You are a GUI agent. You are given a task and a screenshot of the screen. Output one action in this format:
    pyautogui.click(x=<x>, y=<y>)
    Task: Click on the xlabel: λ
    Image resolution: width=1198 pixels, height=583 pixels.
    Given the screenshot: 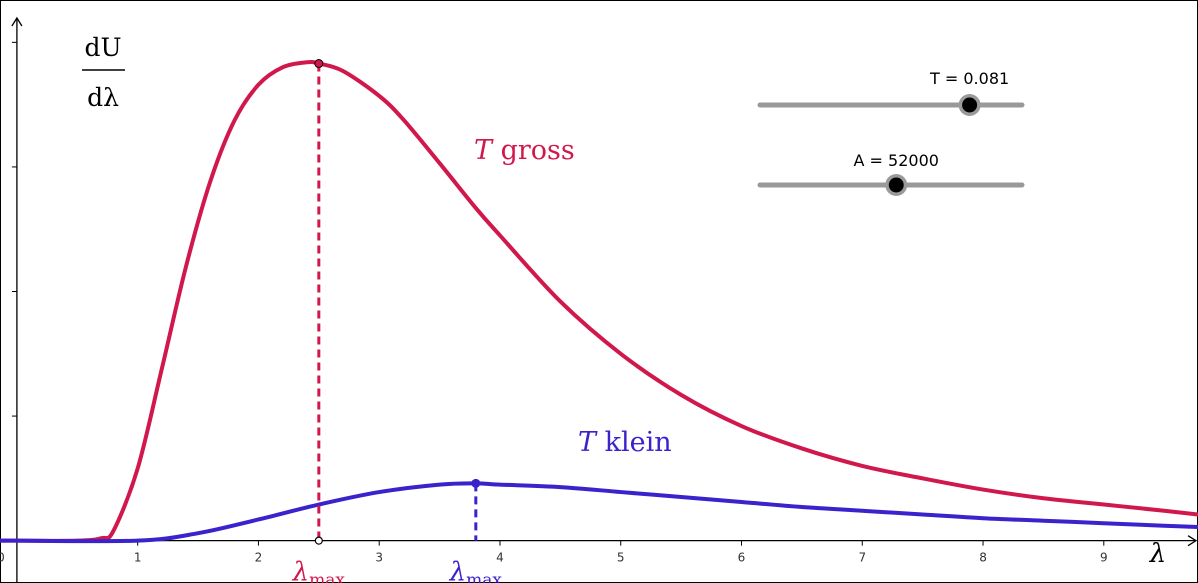 What is the action you would take?
    pyautogui.click(x=1157, y=554)
    